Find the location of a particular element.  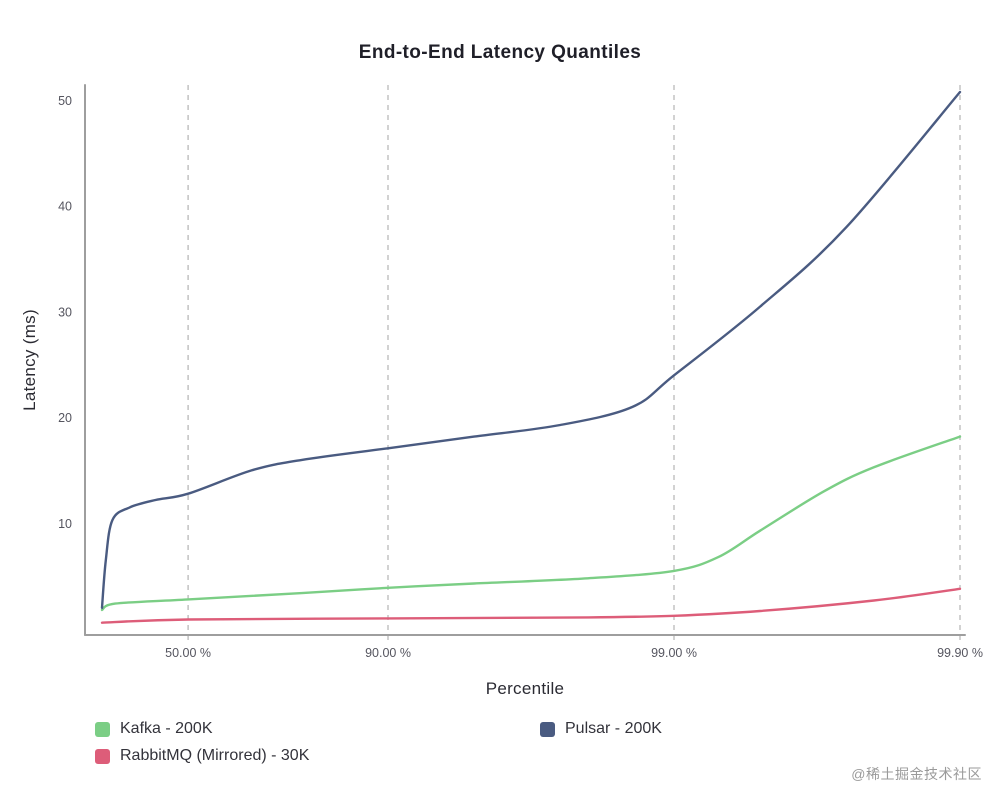

legend-item-kafka-200k: Kafka - 200K is located at coordinates (317, 729).